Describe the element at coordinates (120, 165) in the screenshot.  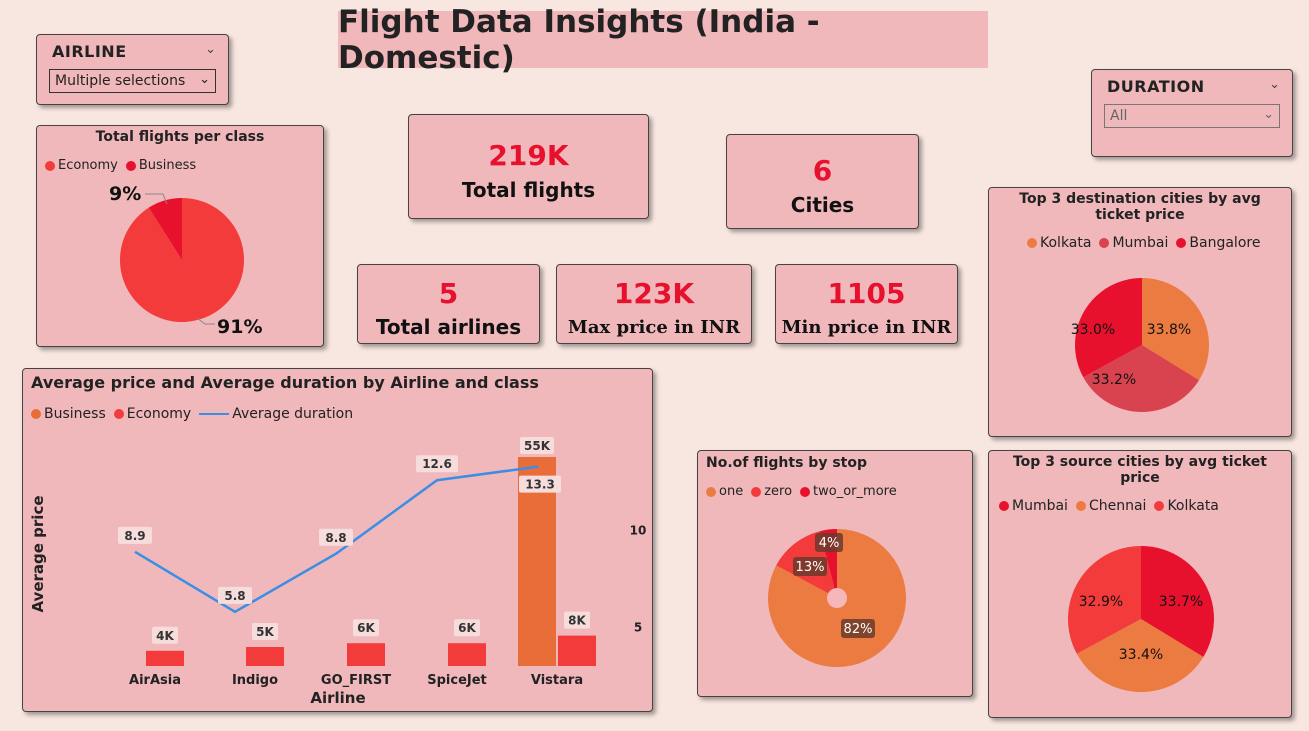
I see `class-pie-legend: Economy Business` at that location.